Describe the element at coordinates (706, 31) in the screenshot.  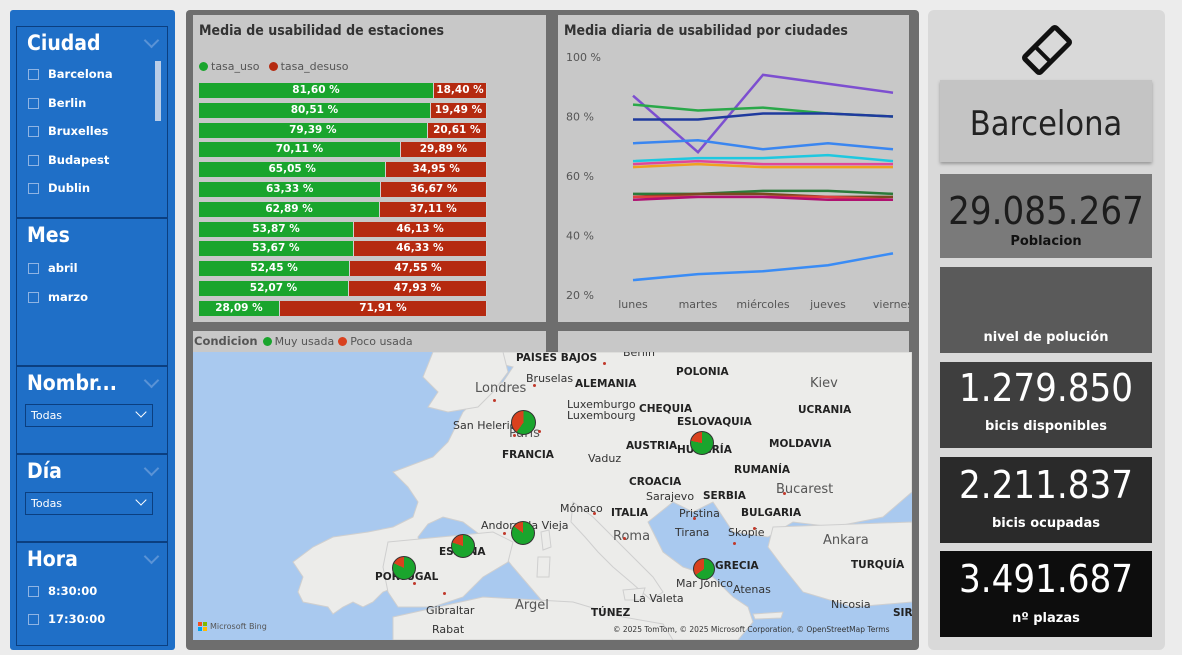
I see `line-chart-title: Media diaria de usabilidad por ciudades` at that location.